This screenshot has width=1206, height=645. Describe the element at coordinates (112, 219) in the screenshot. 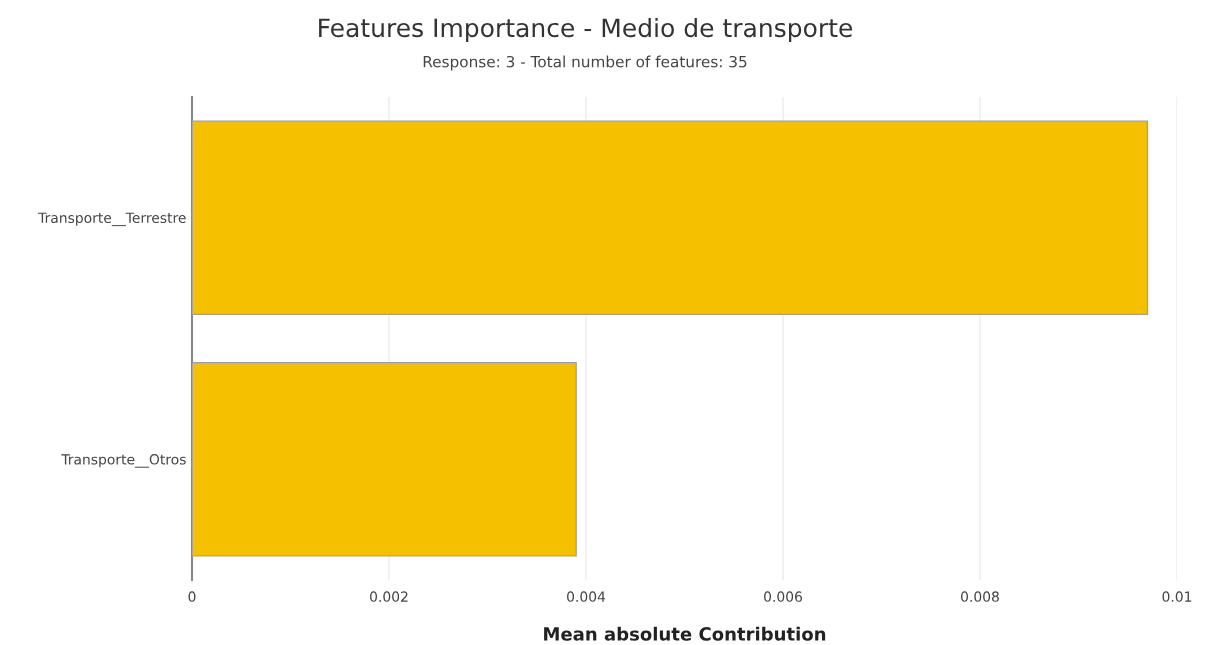

I see `y-tick-label: Transporte__Terrestre` at that location.